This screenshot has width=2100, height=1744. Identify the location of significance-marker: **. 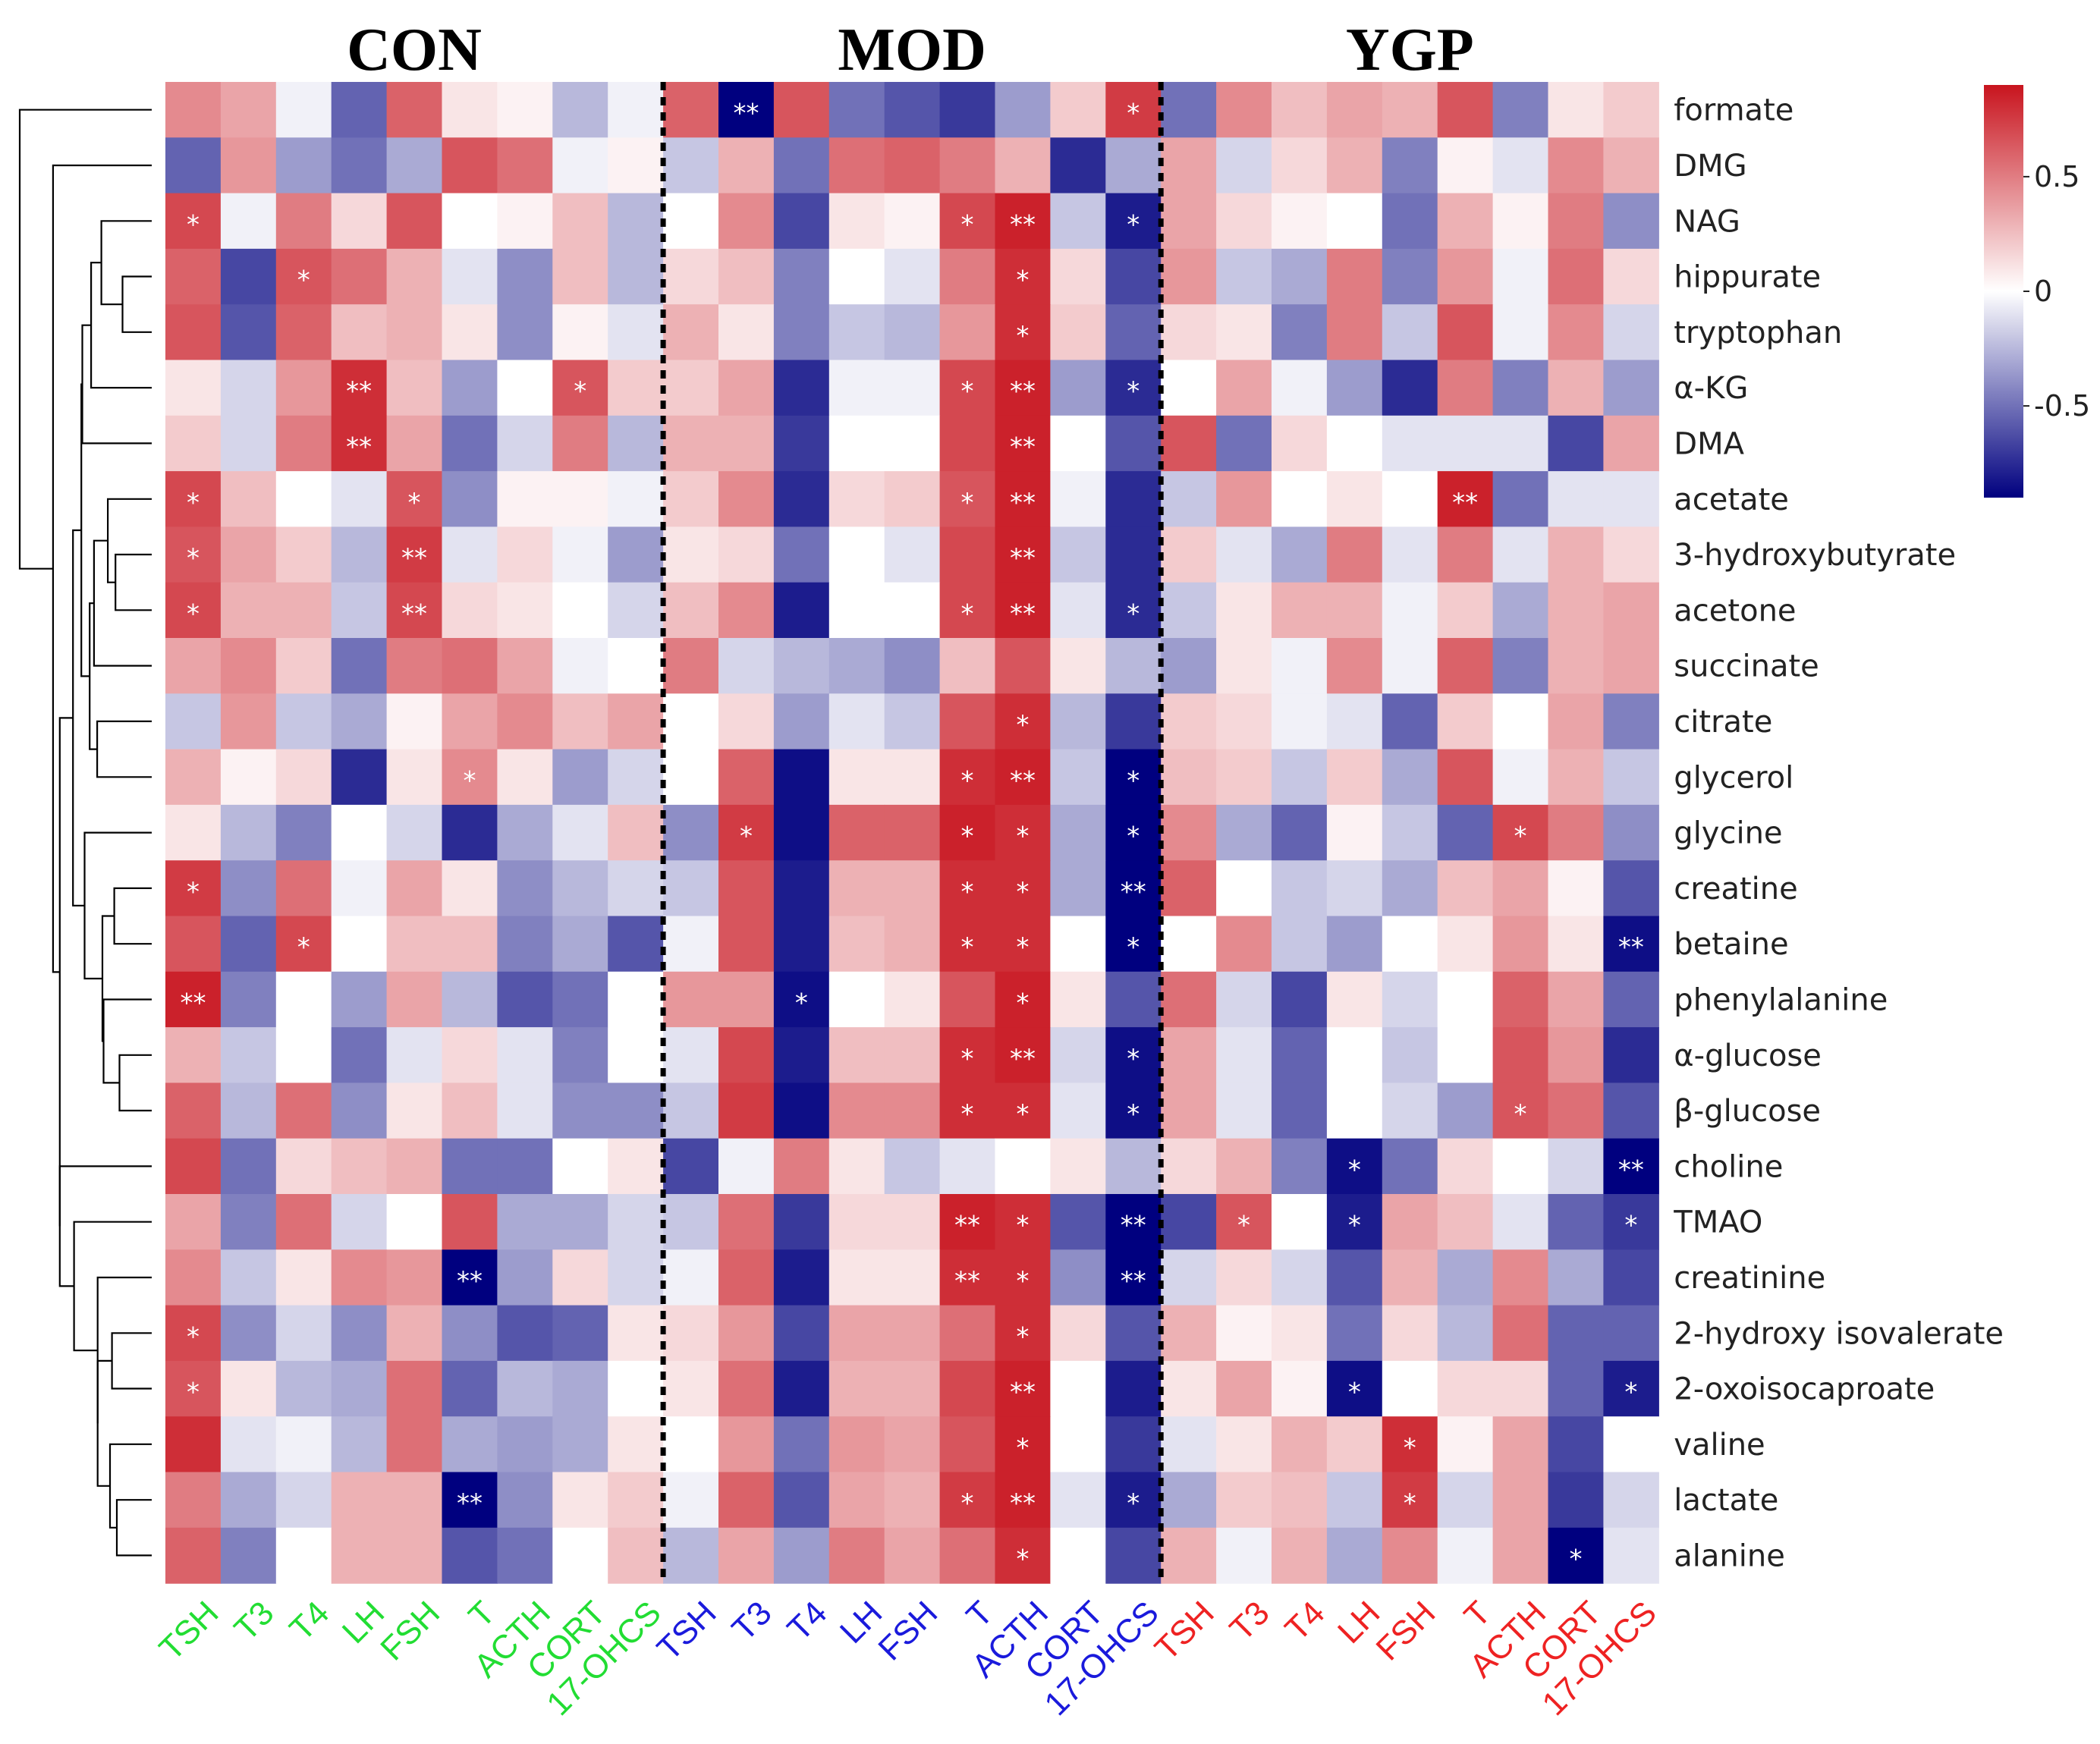
(1023, 781).